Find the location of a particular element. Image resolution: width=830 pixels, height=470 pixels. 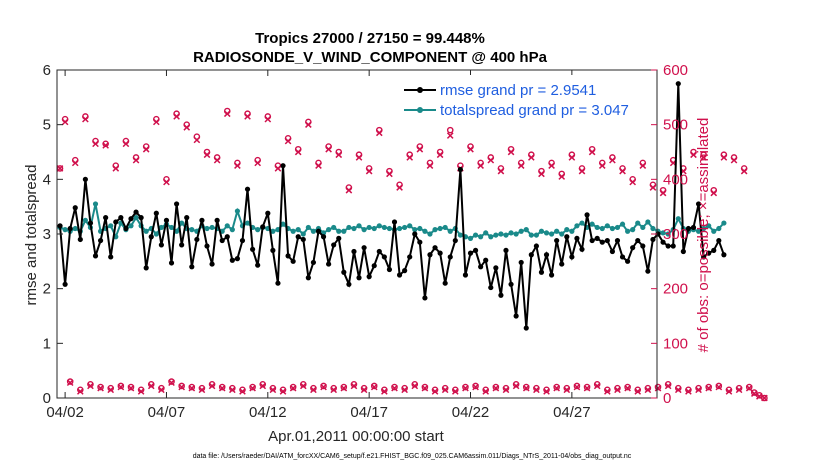

legend-rmse-label: rmse grand pr = 2.9541 is located at coordinates (518, 90).